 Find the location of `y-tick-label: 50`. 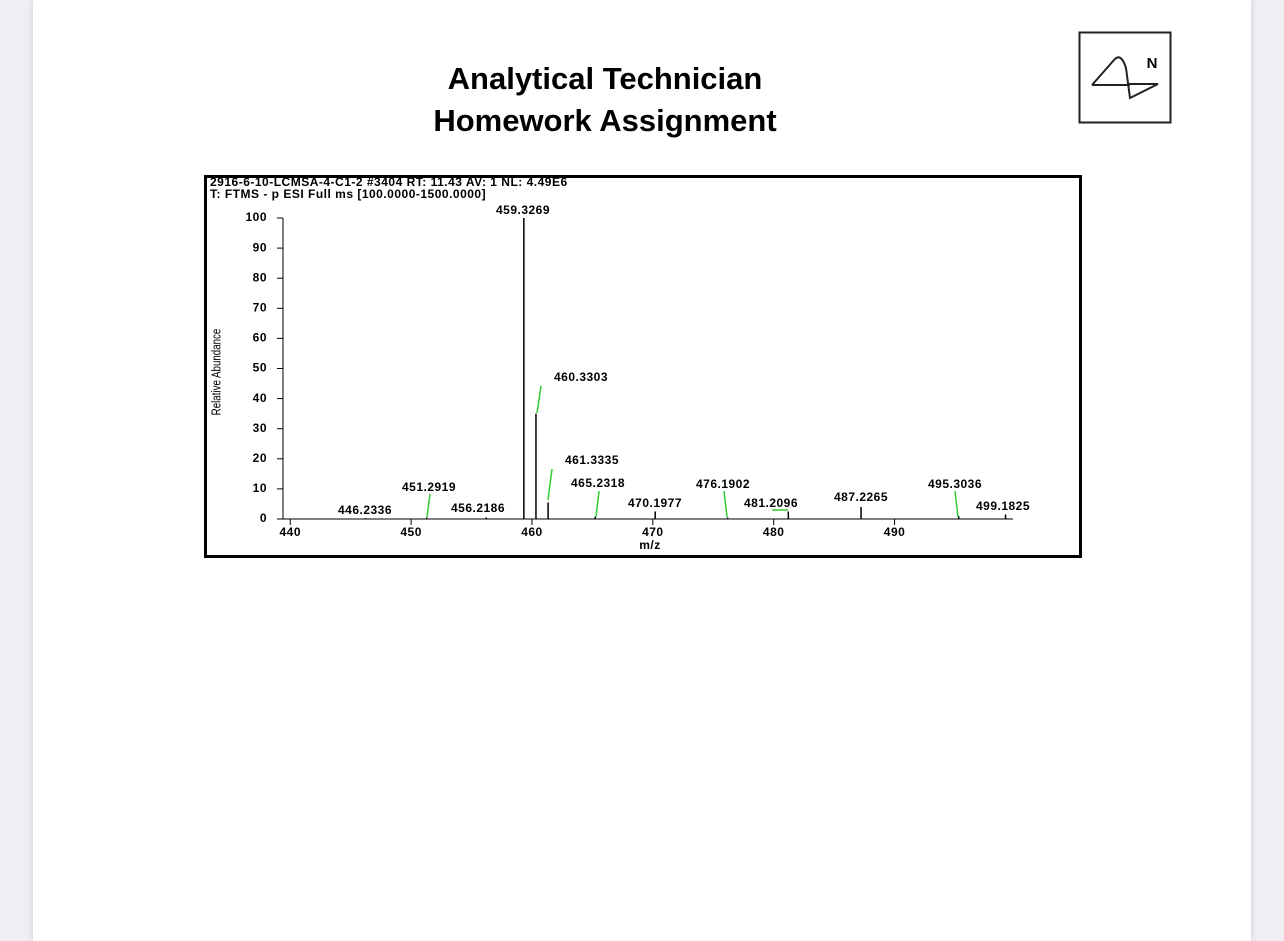

y-tick-label: 50 is located at coordinates (260, 368).